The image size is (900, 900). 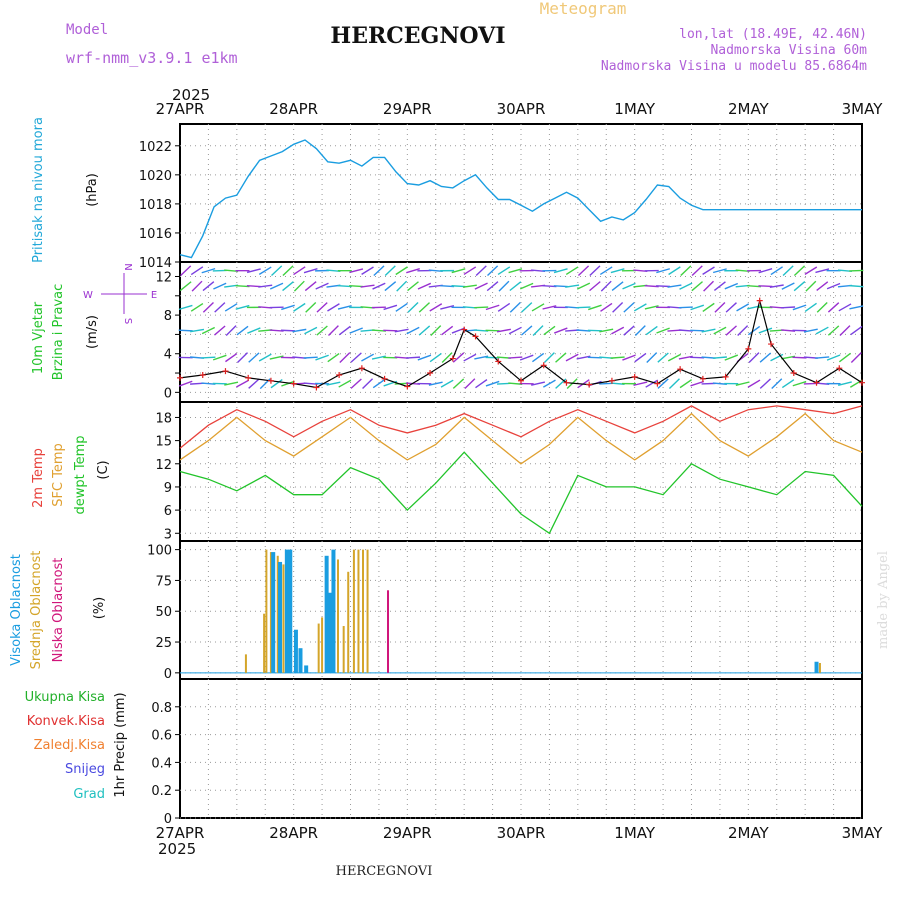 What do you see at coordinates (163, 465) in the screenshot?
I see `y-tick-label: 12` at bounding box center [163, 465].